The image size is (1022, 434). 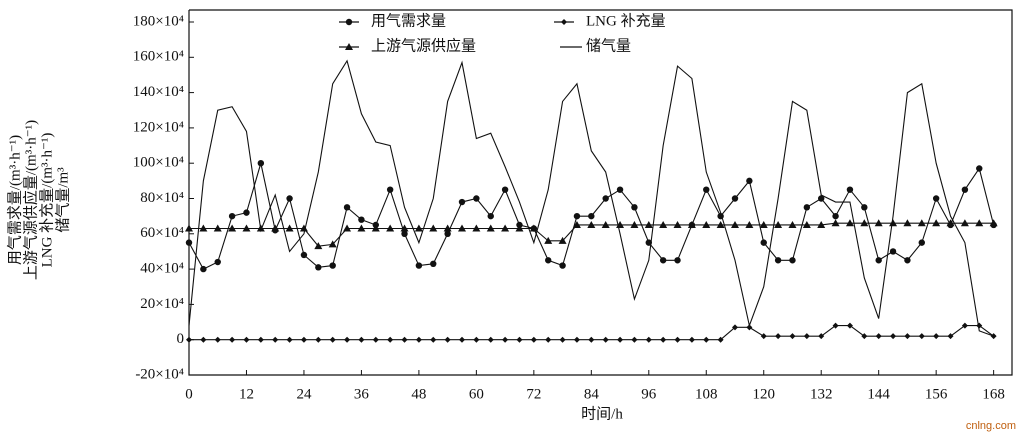 What do you see at coordinates (763, 394) in the screenshot?
I see `x-tick-label: 120` at bounding box center [763, 394].